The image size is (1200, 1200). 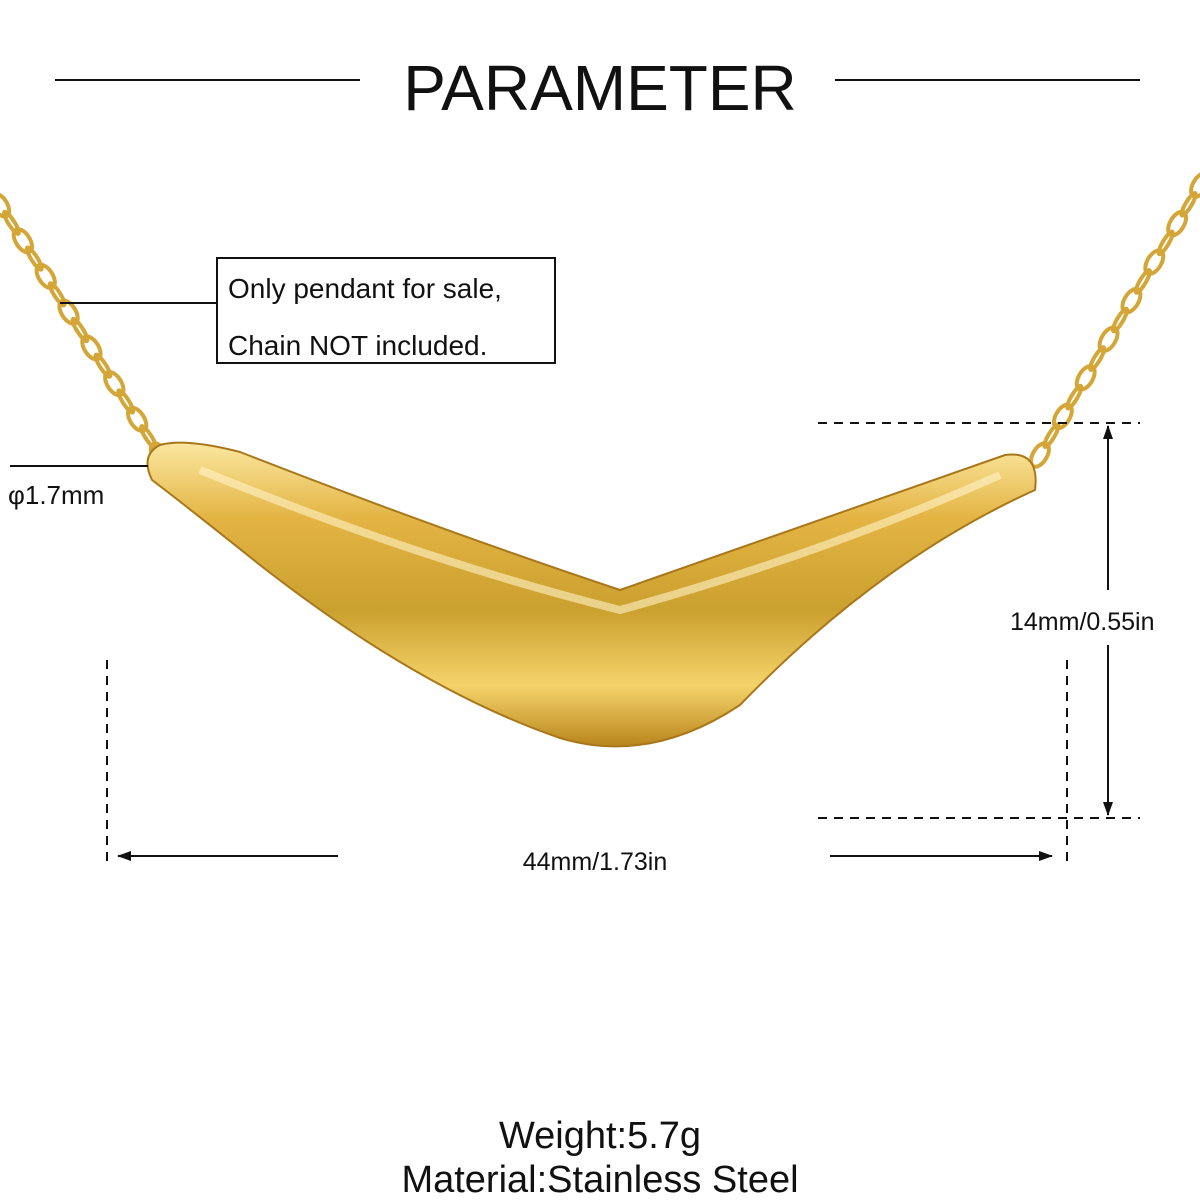 I want to click on weight: Weight:5.7g, so click(x=600, y=1136).